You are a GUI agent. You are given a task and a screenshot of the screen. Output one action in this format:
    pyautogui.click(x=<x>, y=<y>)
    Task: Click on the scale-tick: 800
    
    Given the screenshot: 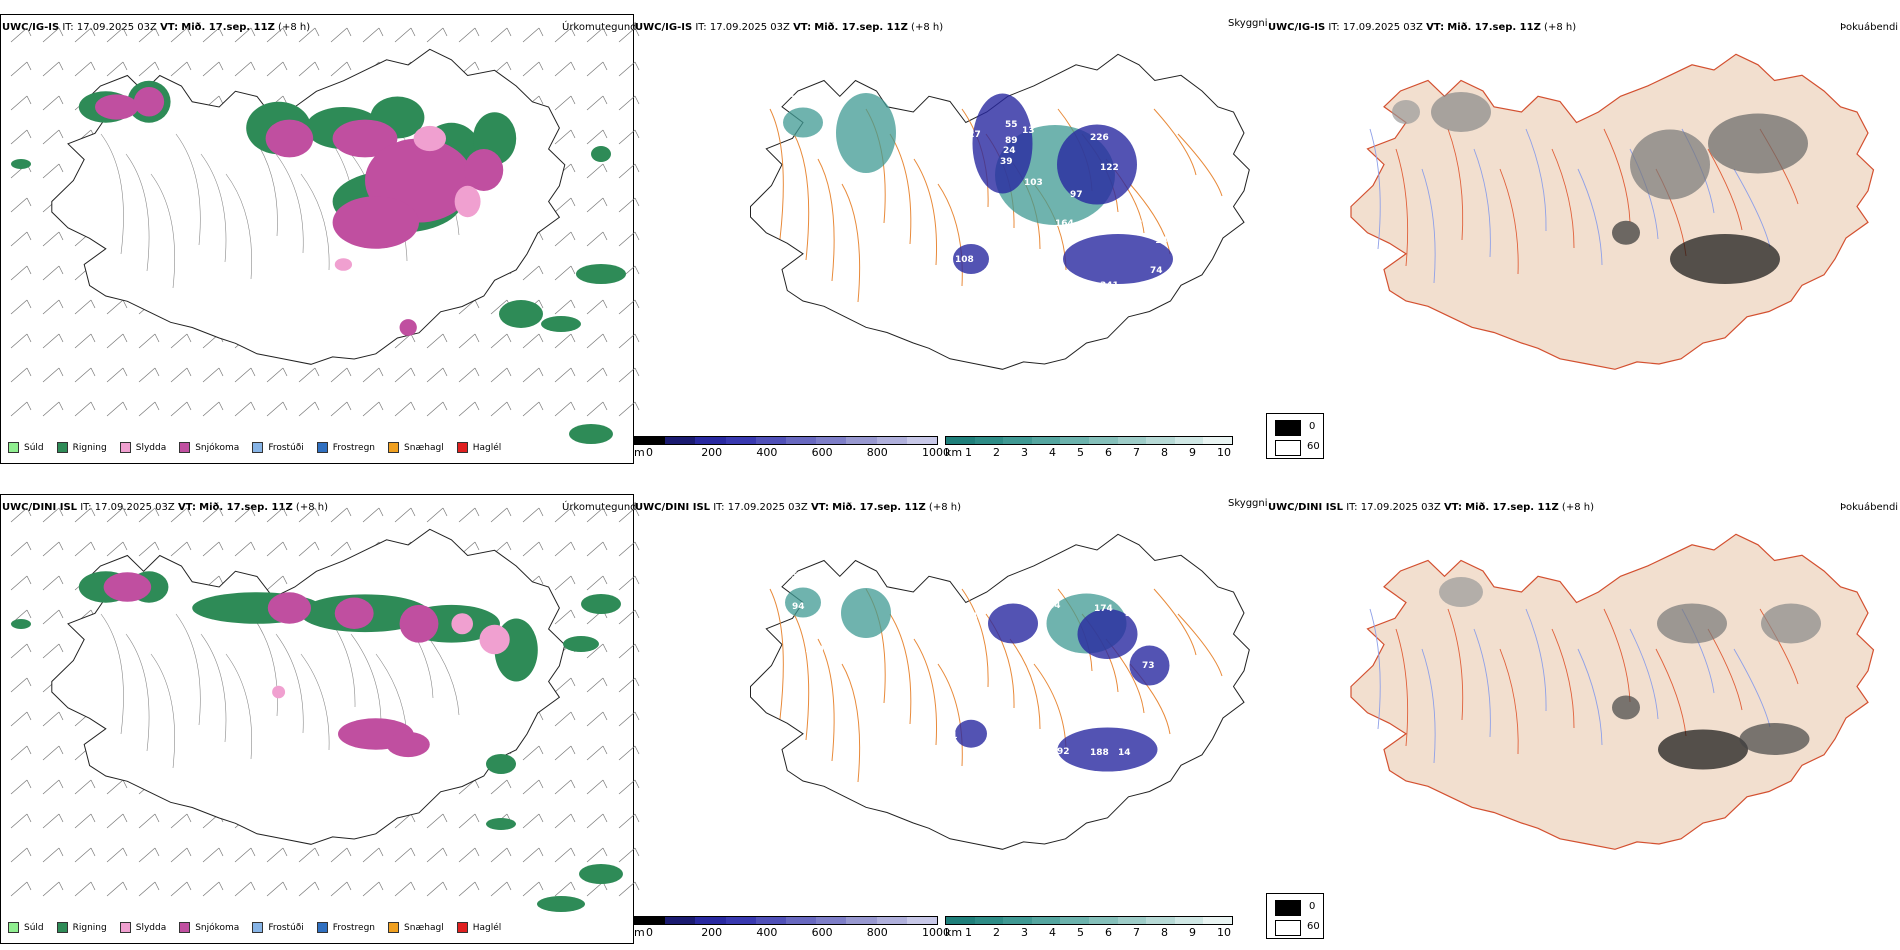 What is the action you would take?
    pyautogui.click(x=877, y=452)
    